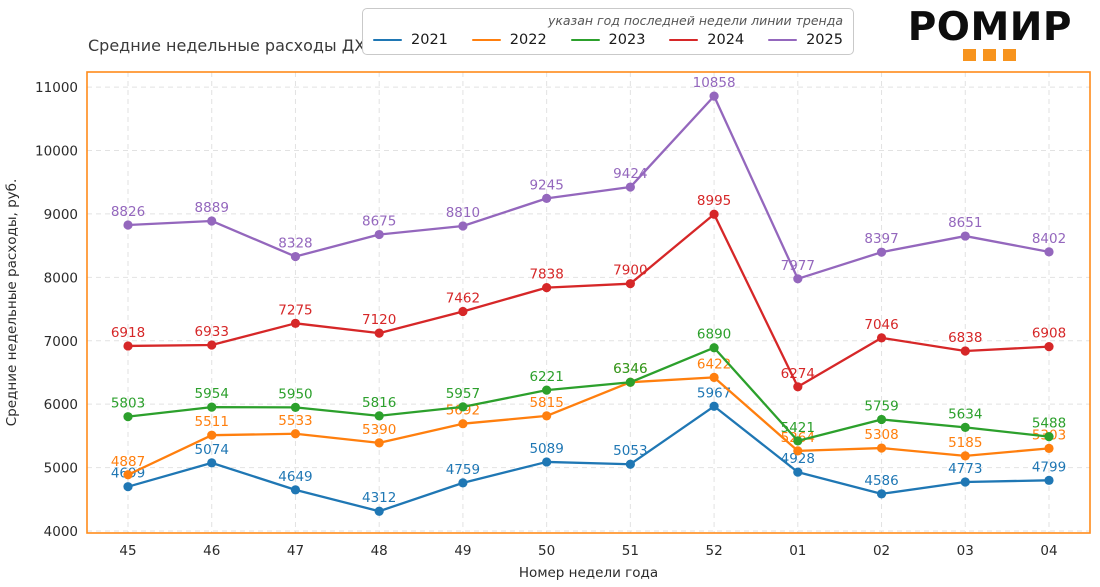 Image resolution: width=1100 pixels, height=587 pixels. What do you see at coordinates (713, 551) in the screenshot?
I see `x-tick-label: 52` at bounding box center [713, 551].